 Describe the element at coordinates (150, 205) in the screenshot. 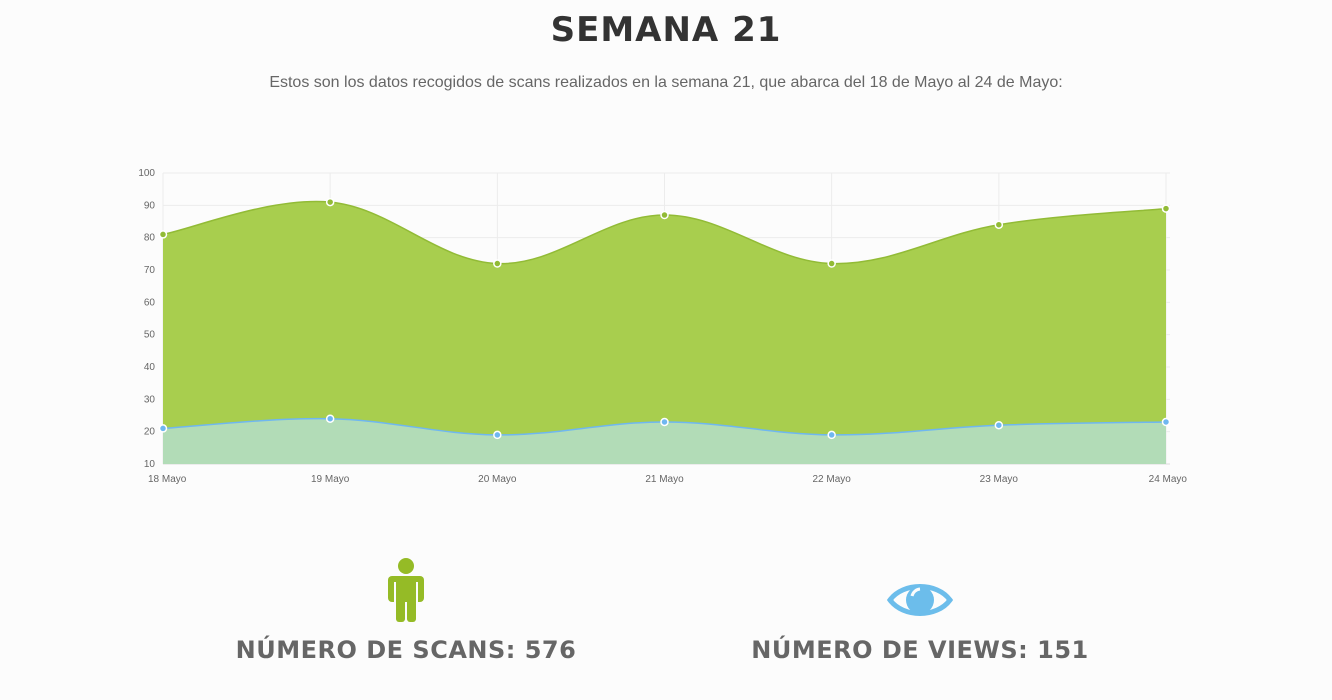

I see `y-tick-label: 90` at that location.